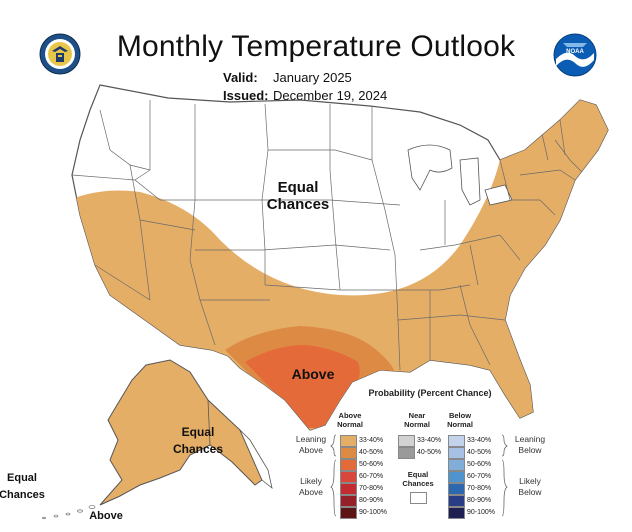 This screenshot has height=532, width=632. I want to click on alaska-above-label: Above, so click(106, 516).